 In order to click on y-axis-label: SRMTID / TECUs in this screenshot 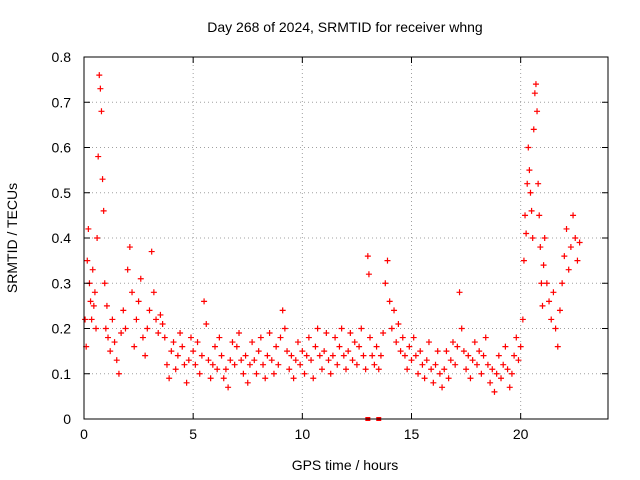, I will do `click(12, 238)`.